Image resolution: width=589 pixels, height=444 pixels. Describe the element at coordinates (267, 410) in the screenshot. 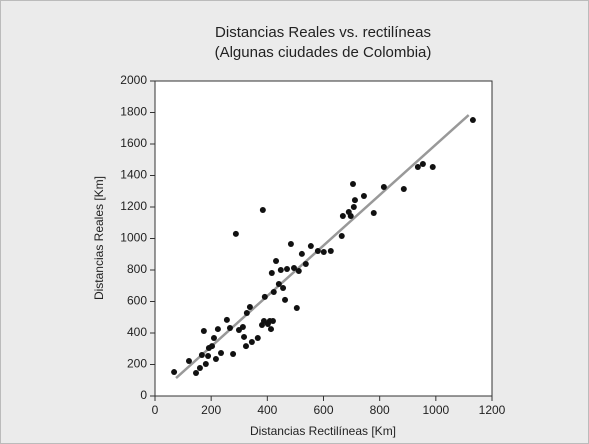

I see `x-tick-label: 400` at that location.